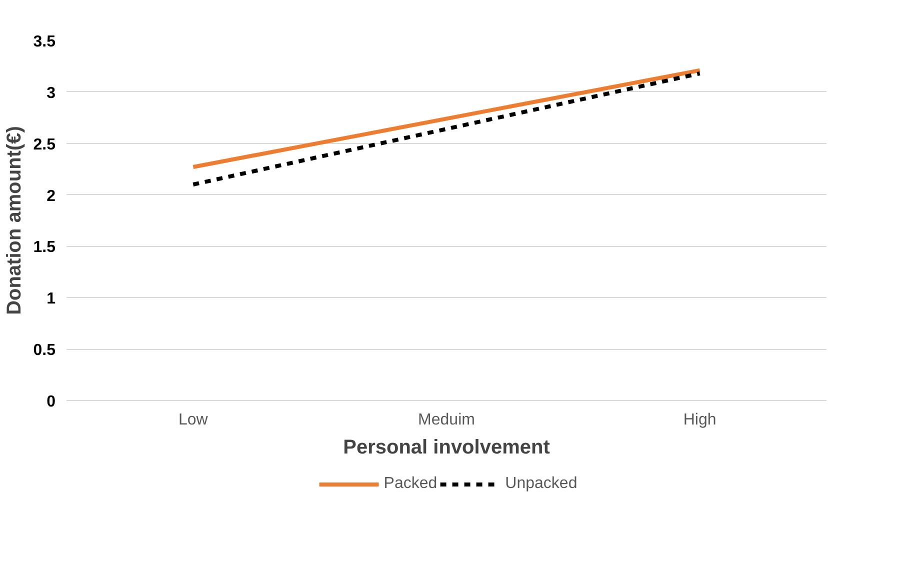  Describe the element at coordinates (411, 483) in the screenshot. I see `legend-label: Packed` at that location.